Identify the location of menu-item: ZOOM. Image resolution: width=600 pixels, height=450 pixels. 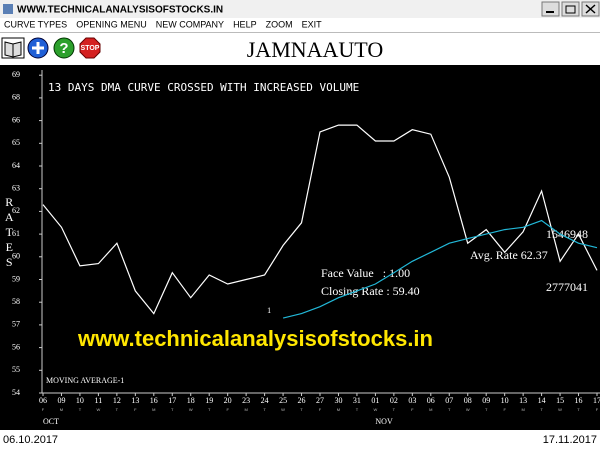
(279, 24).